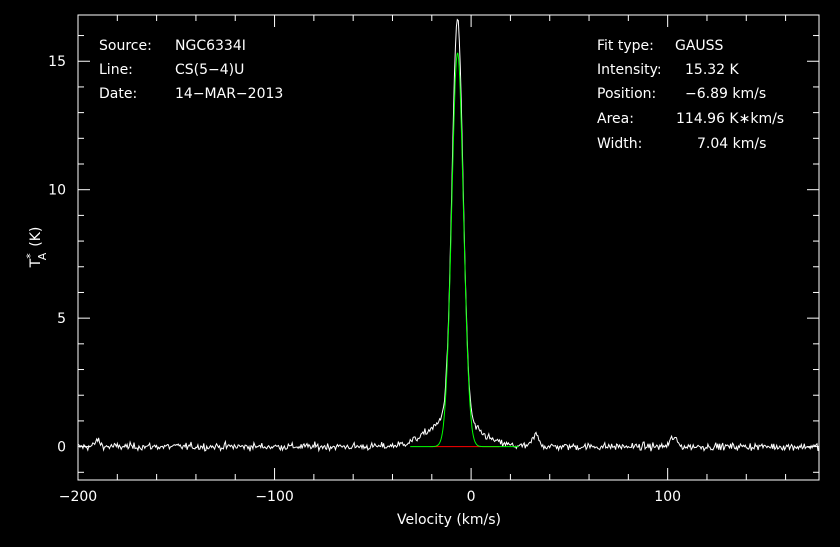 This screenshot has width=840, height=547. What do you see at coordinates (449, 520) in the screenshot?
I see `x-axis-label: Velocity (km/s)` at bounding box center [449, 520].